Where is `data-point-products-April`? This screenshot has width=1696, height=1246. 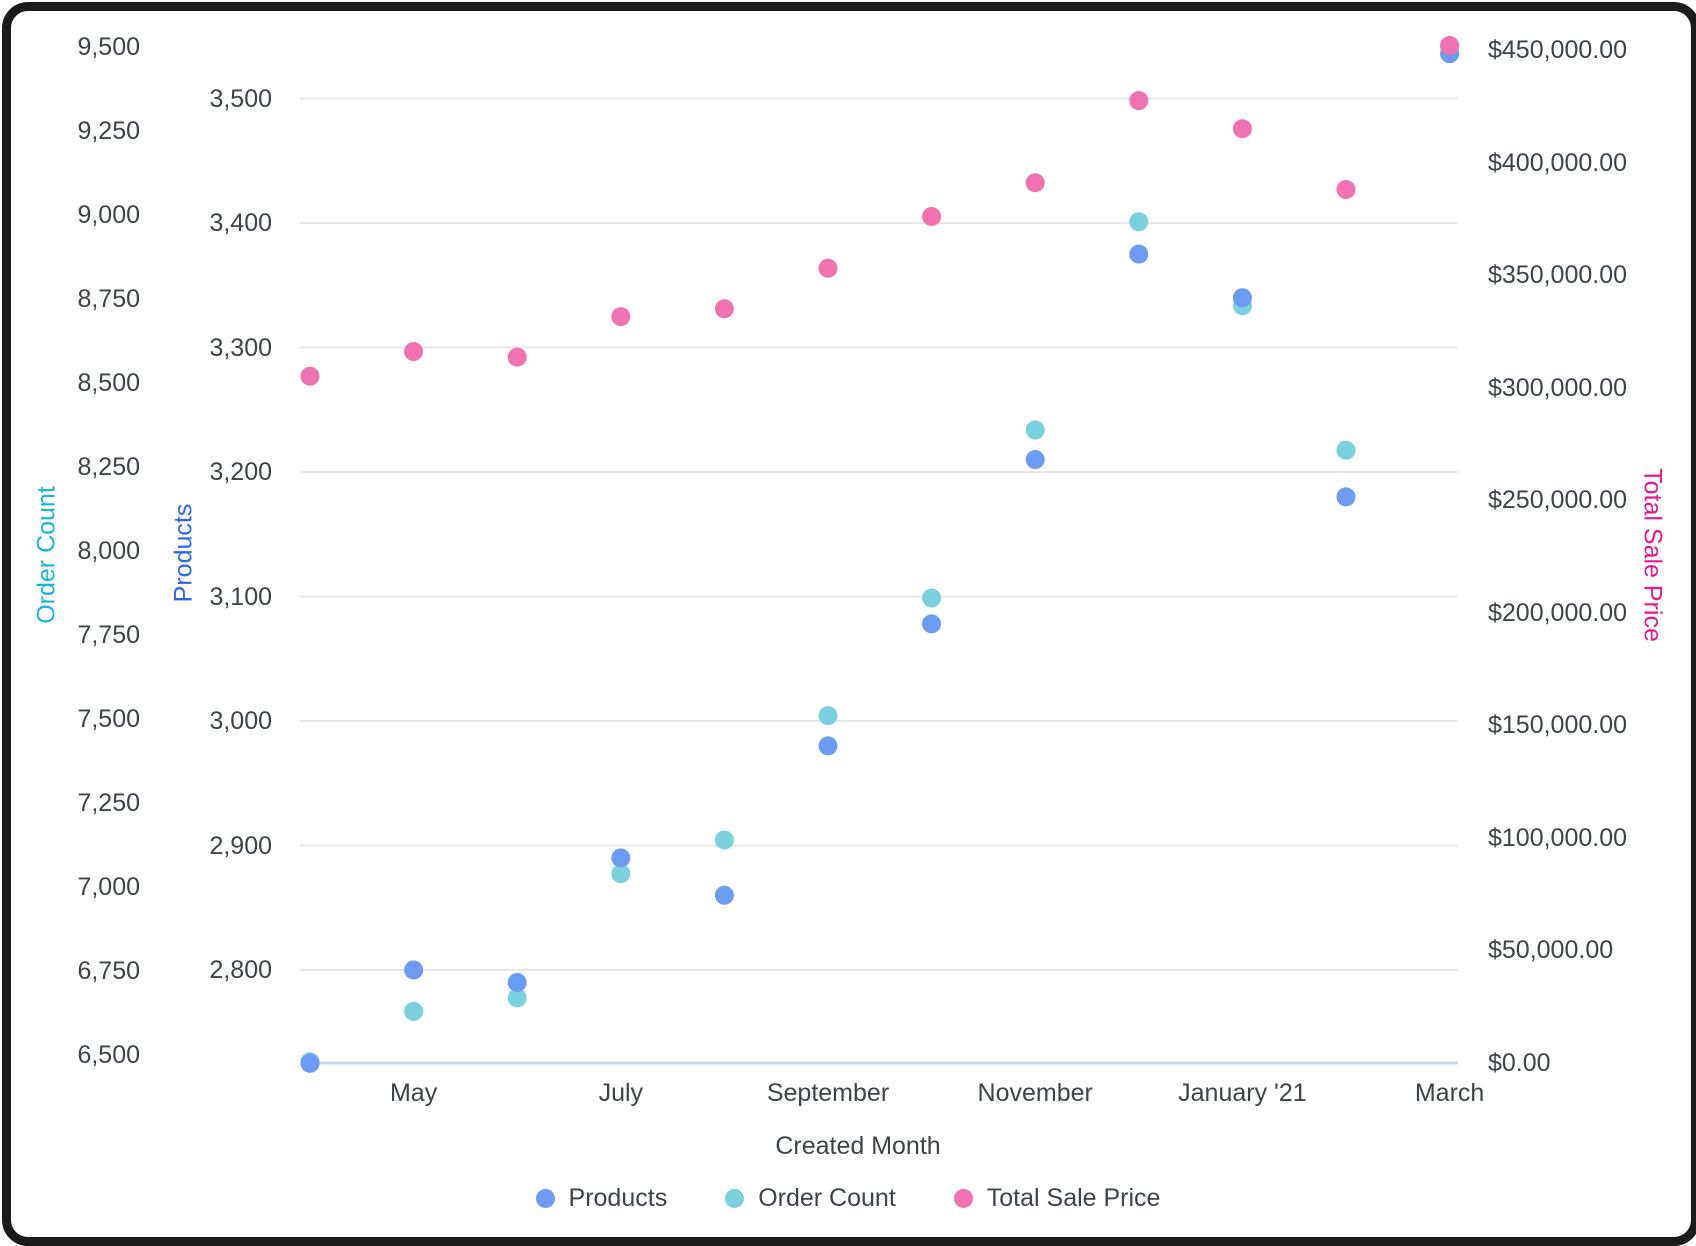 data-point-products-April is located at coordinates (310, 1063).